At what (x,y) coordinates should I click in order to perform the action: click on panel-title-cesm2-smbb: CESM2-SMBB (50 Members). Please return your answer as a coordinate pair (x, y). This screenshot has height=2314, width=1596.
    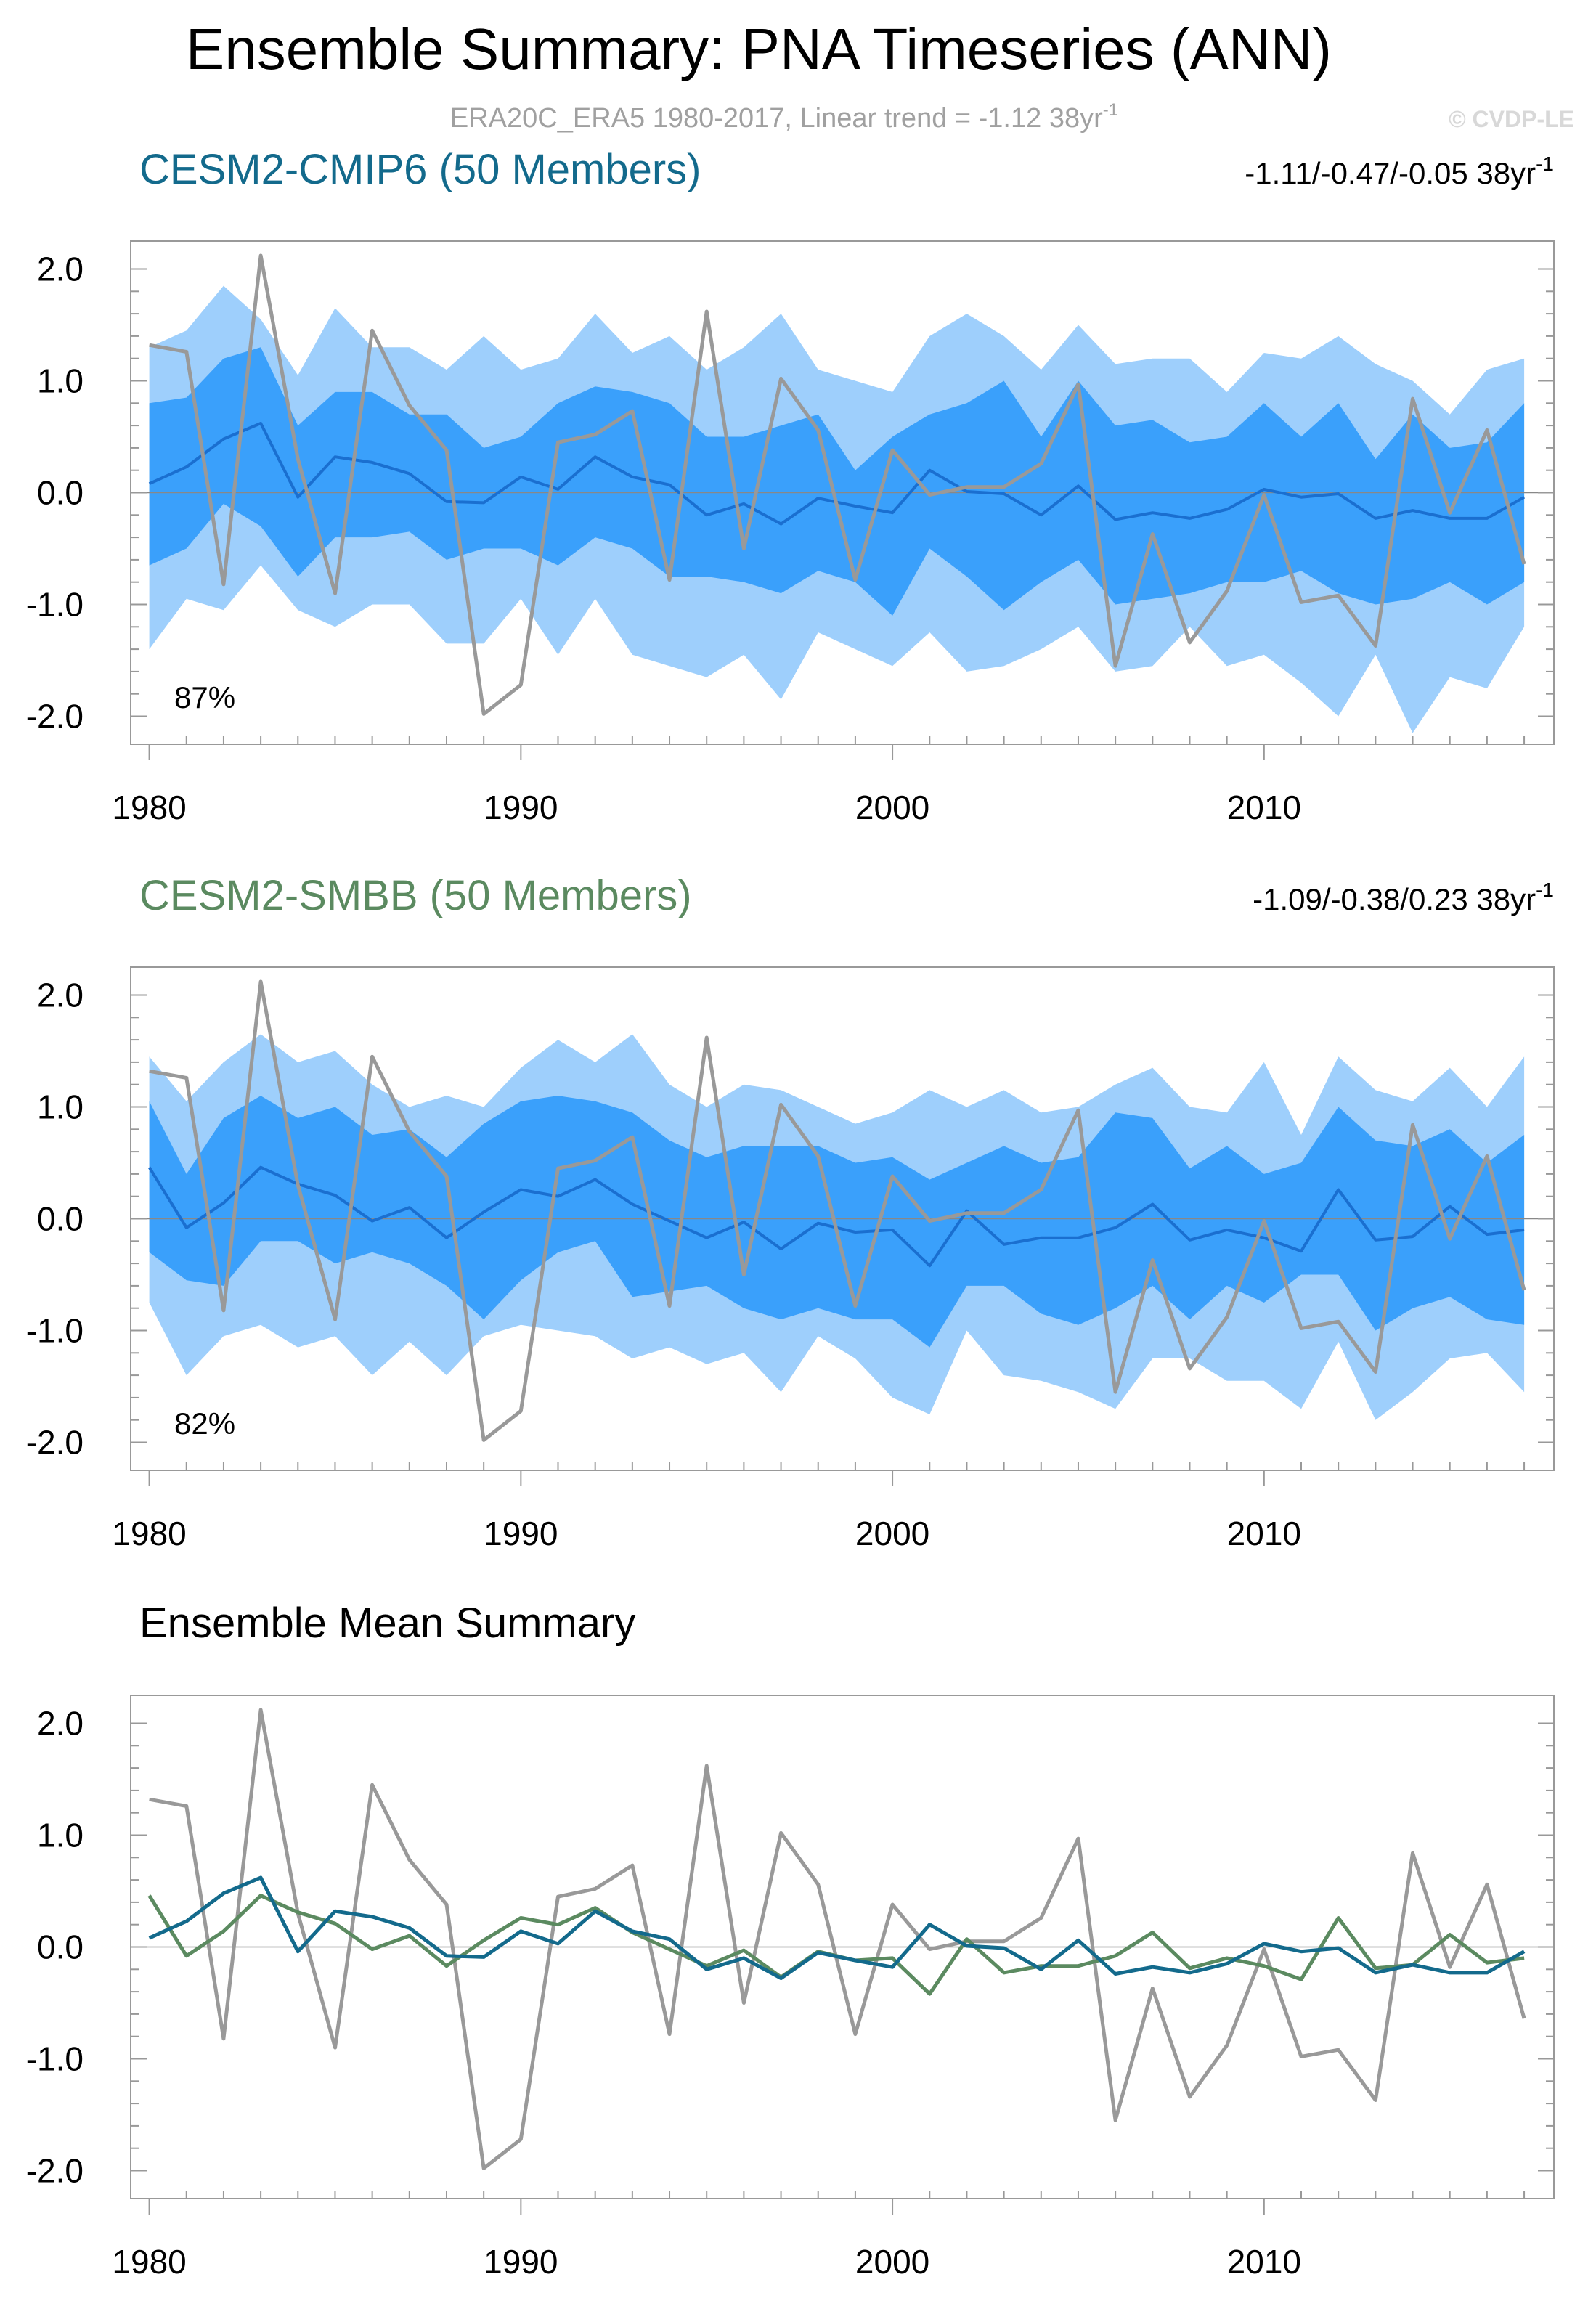
    Looking at the image, I should click on (415, 896).